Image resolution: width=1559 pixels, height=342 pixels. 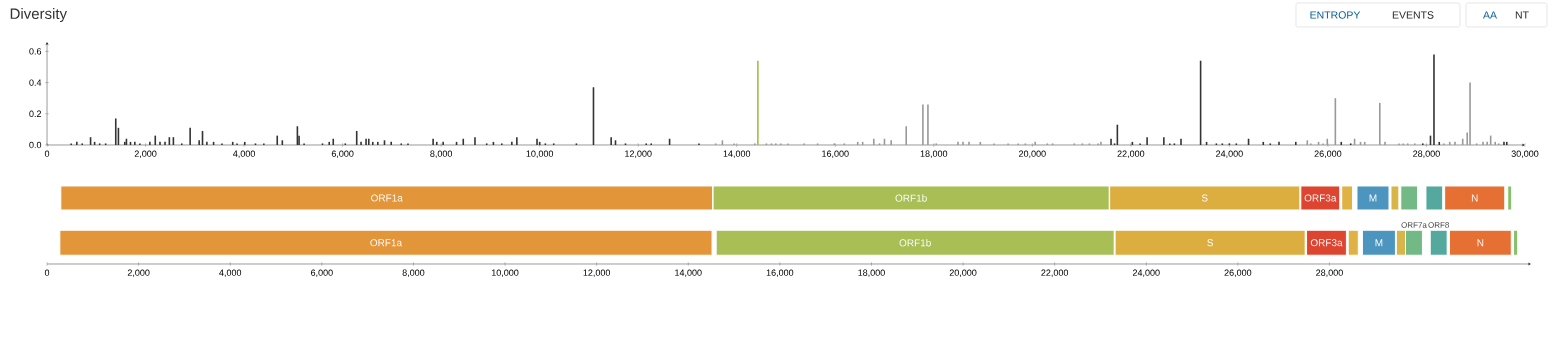 I want to click on text: EVENTS, so click(x=1413, y=15).